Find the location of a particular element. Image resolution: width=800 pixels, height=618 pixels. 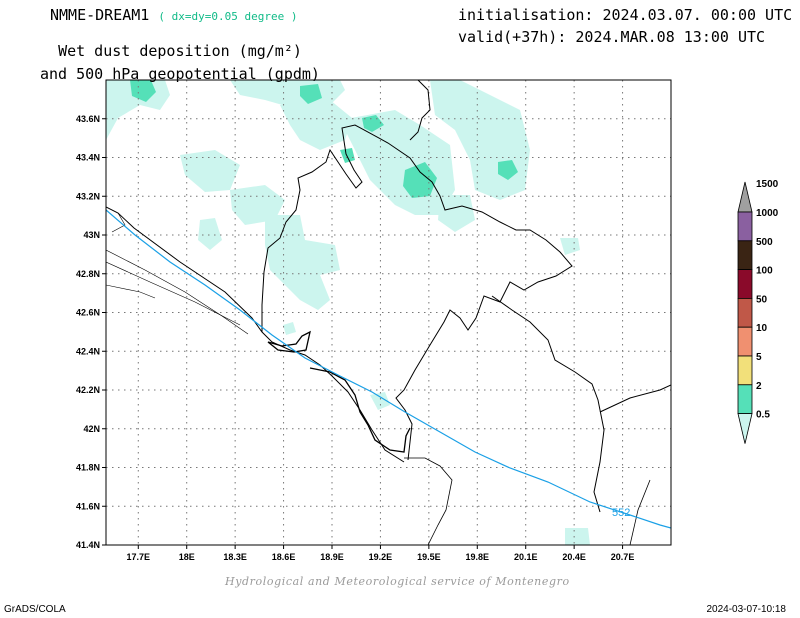

model-resolution: ( dx=dy=0.05 degree ) is located at coordinates (228, 16).